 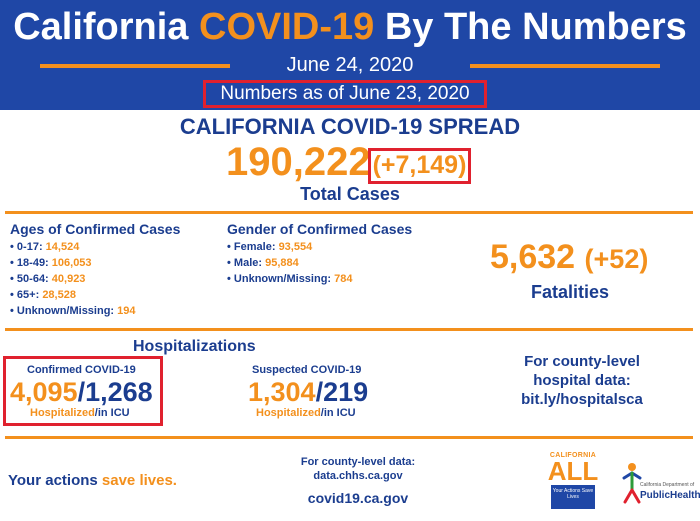 I want to click on header-rule-left, so click(x=135, y=66).